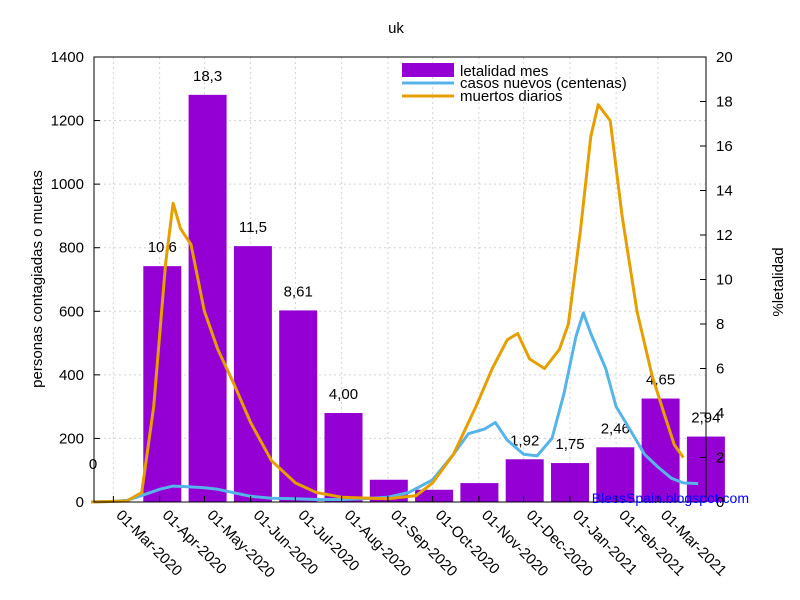 Image resolution: width=800 pixels, height=600 pixels. I want to click on right-axis-ticks: 0 2 4 6 8 10 12 14 16 18 20, so click(716, 280).